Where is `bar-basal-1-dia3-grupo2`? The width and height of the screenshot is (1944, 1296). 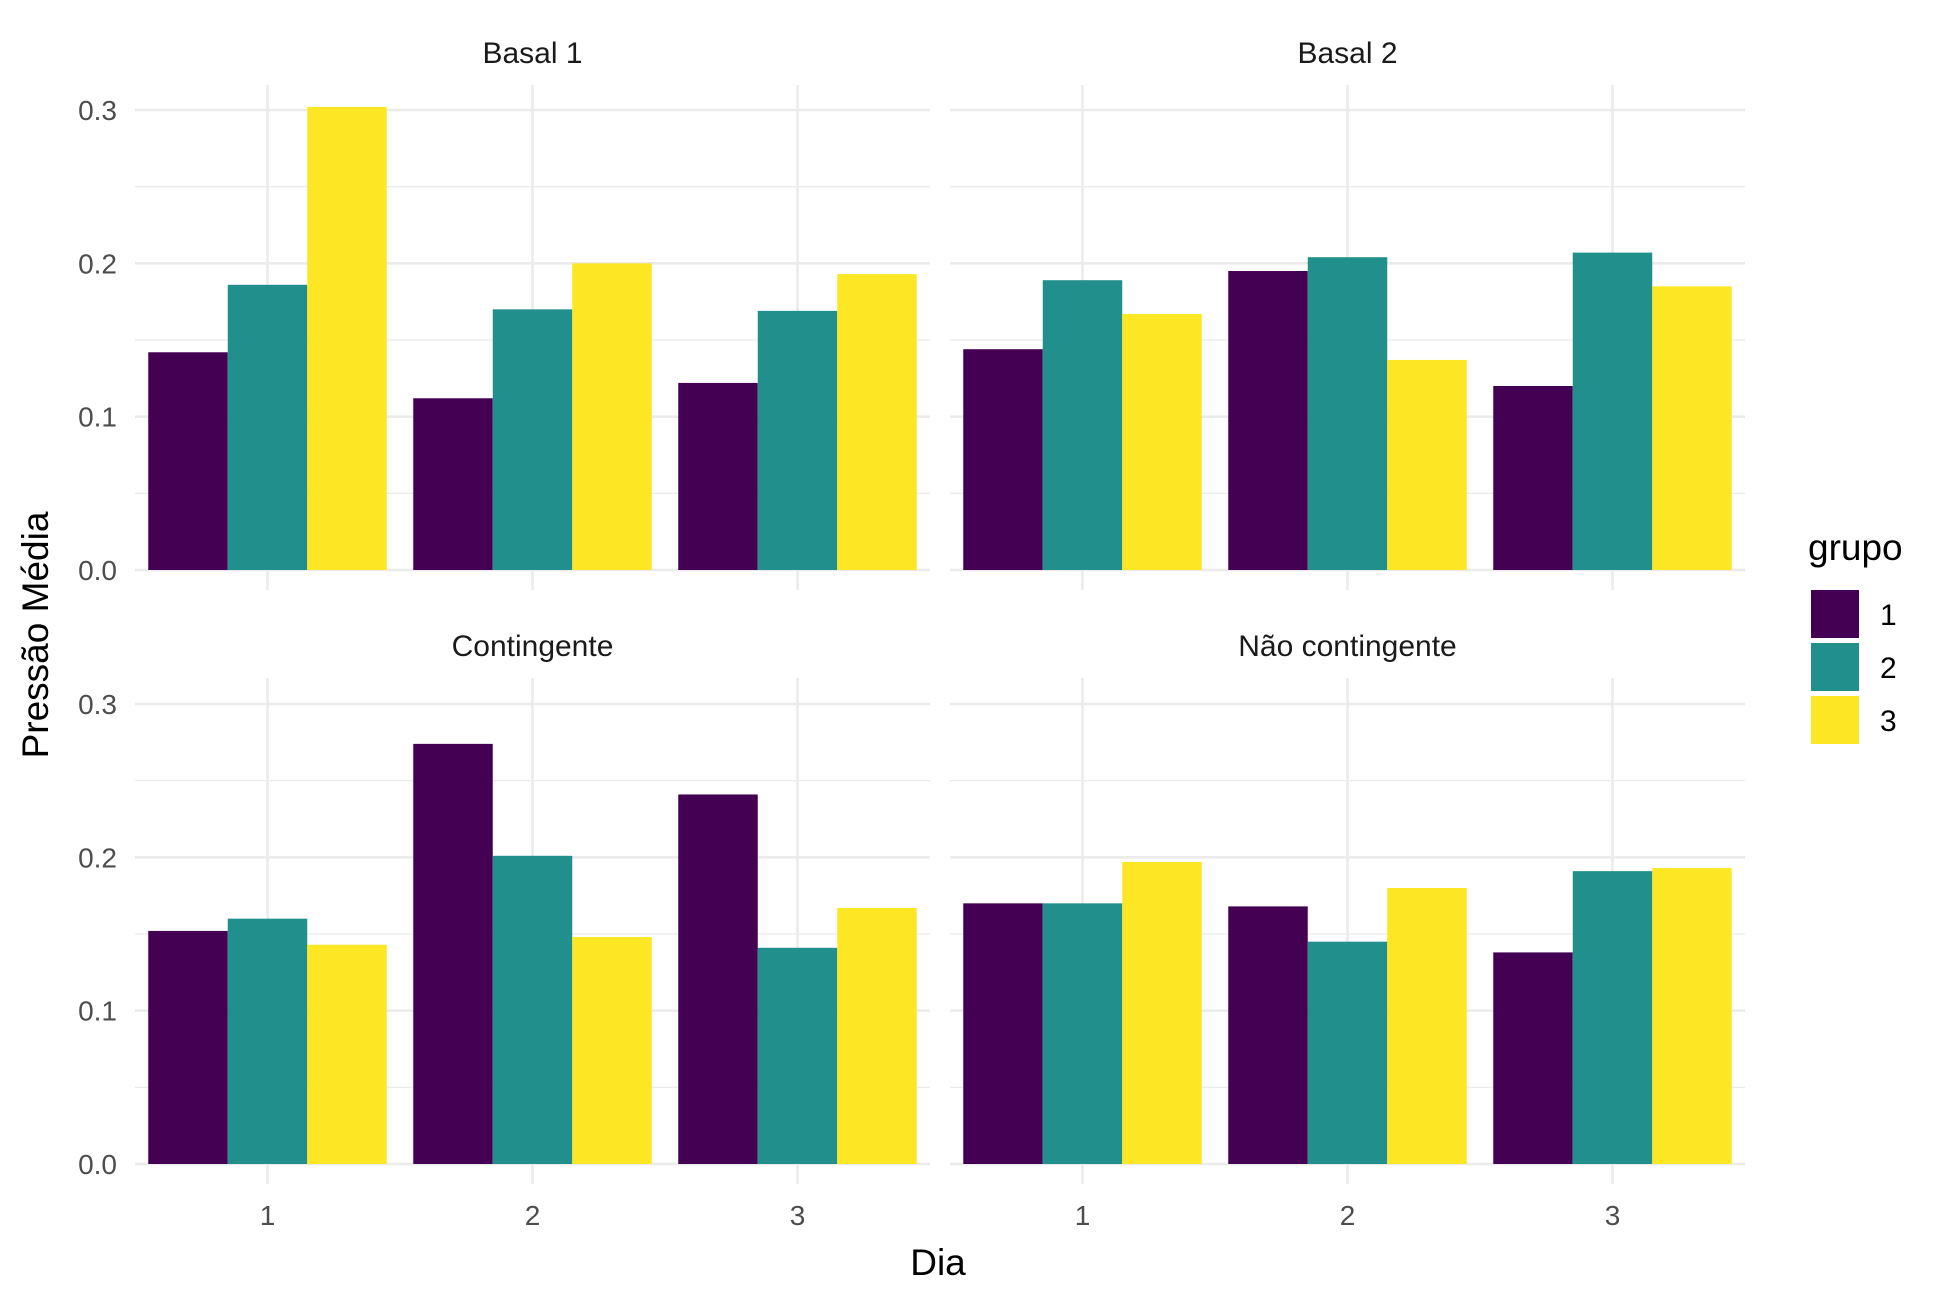 bar-basal-1-dia3-grupo2 is located at coordinates (797, 440).